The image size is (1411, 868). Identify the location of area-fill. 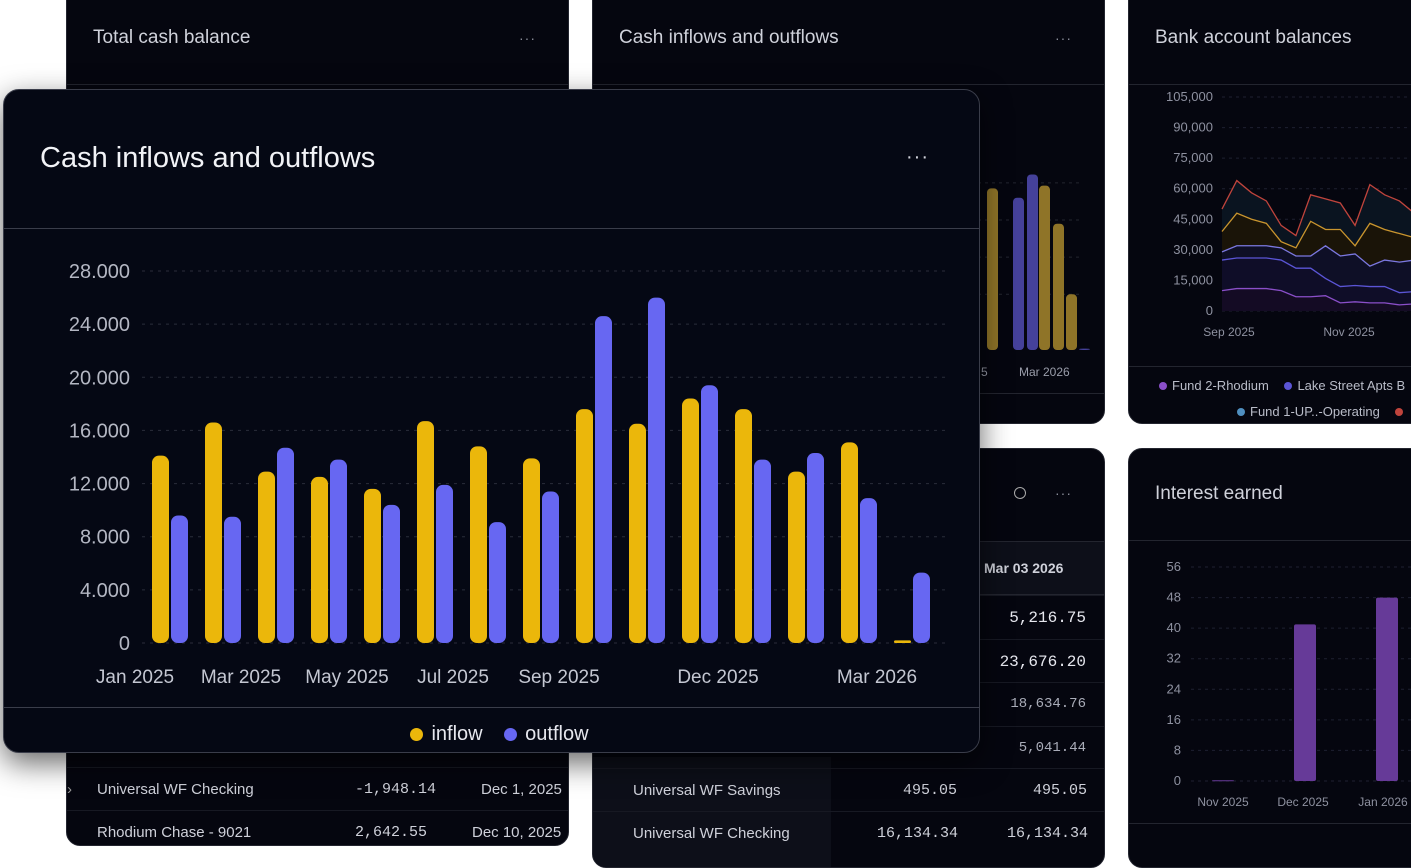
(1316, 299).